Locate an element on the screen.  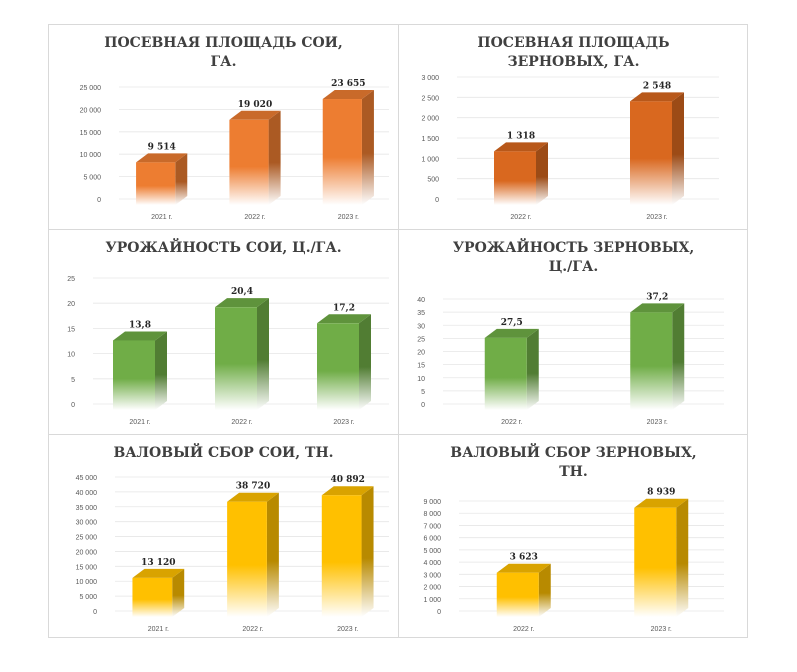
chart-title: ГА. is located at coordinates (224, 62).